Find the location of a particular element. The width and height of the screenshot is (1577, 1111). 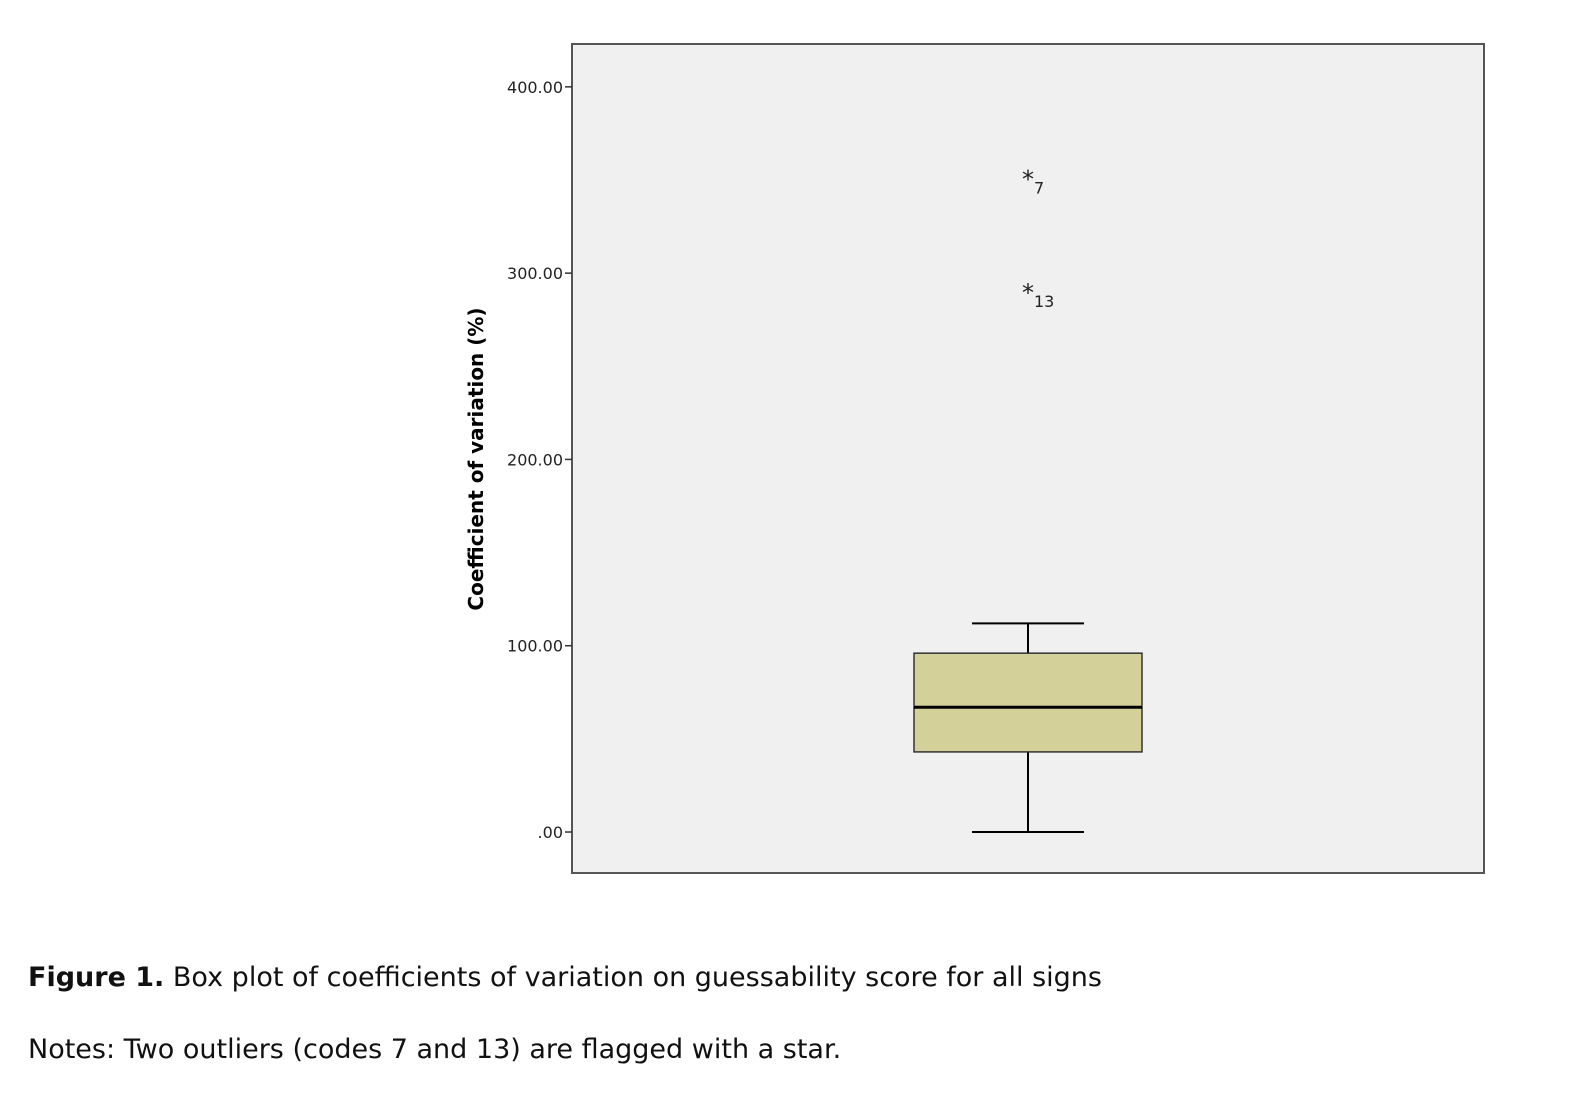

outlier-code-label: 7 is located at coordinates (1039, 187).